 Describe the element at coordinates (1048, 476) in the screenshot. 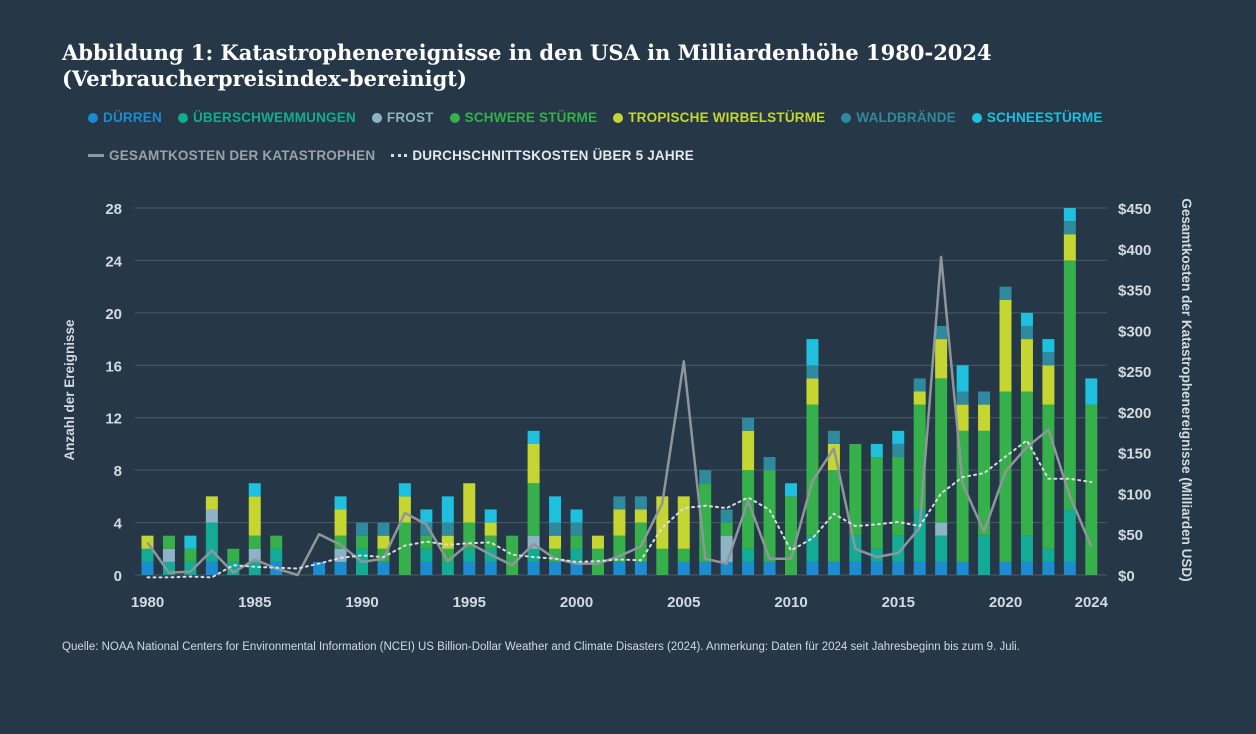

I see `bar-segment-schwere-stürme-2022` at that location.